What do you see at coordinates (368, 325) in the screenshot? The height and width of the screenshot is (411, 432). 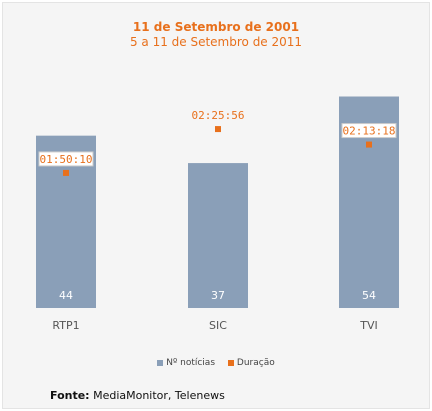 I see `category-label-tvi: TVI` at bounding box center [368, 325].